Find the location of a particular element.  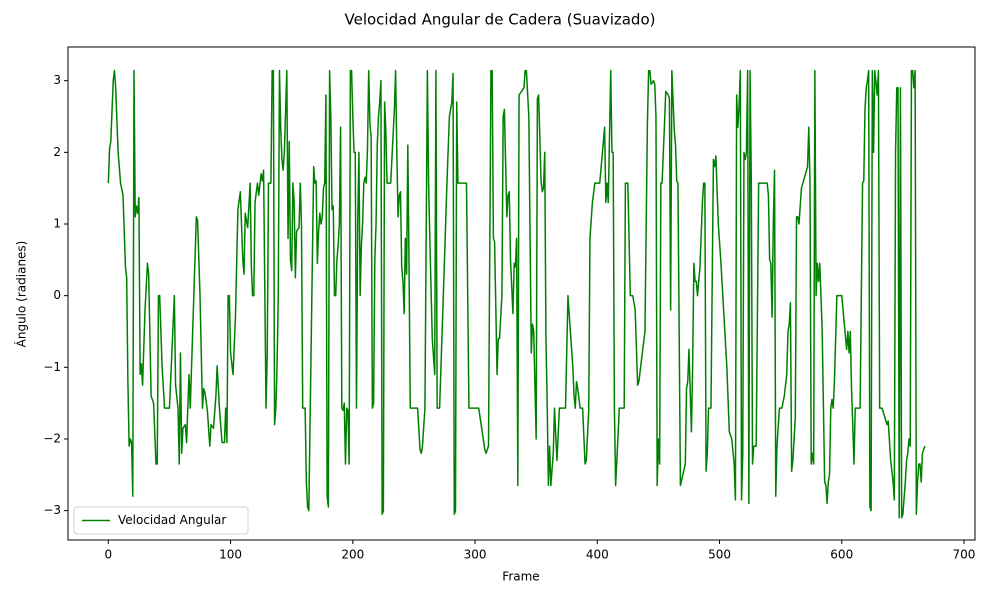

y-tick-label: 0 is located at coordinates (57, 295).